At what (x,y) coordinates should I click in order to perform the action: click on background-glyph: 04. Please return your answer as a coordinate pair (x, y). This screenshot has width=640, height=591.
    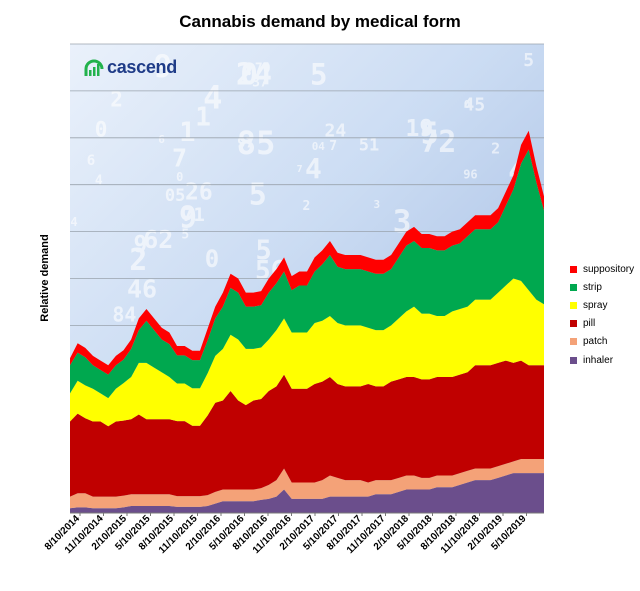
    Looking at the image, I should click on (319, 146).